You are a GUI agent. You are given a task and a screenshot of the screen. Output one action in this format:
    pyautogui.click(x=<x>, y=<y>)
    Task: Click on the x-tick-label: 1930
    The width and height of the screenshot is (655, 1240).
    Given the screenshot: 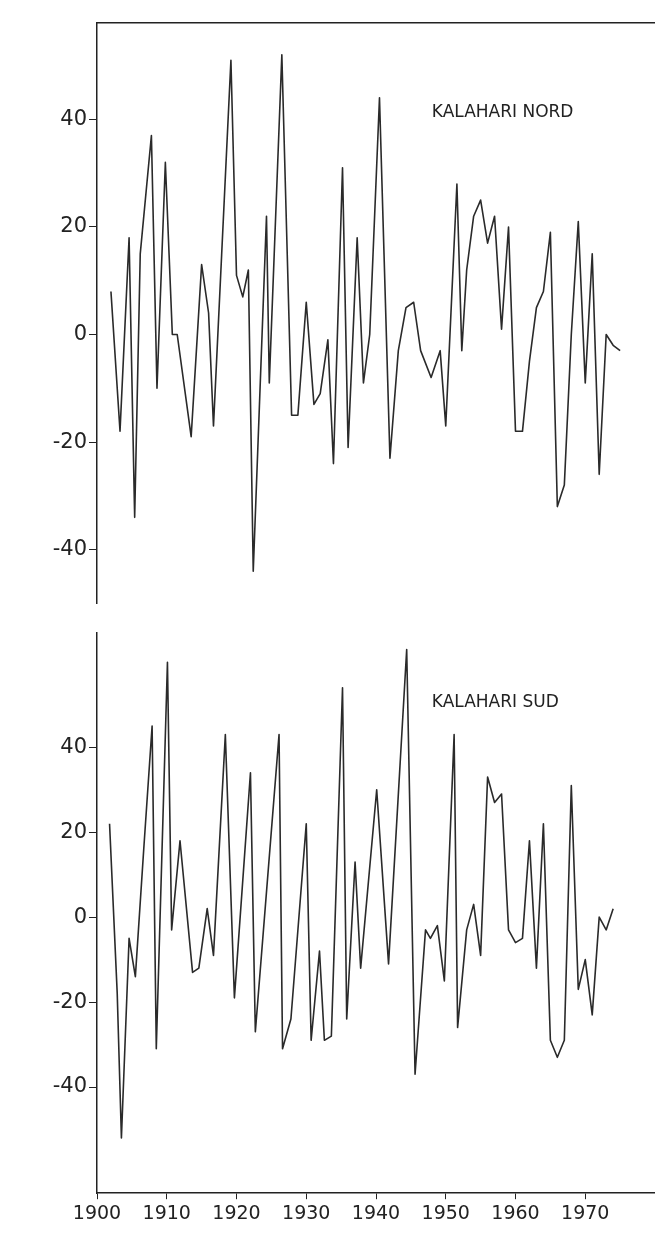 What is the action you would take?
    pyautogui.click(x=306, y=1211)
    